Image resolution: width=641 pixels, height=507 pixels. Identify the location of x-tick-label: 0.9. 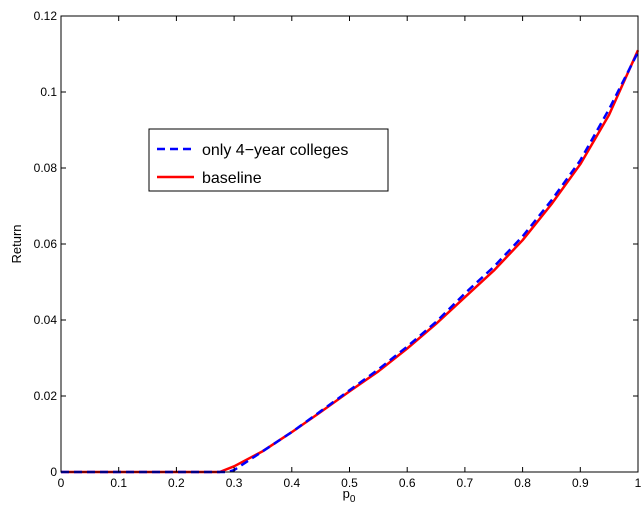
(580, 483).